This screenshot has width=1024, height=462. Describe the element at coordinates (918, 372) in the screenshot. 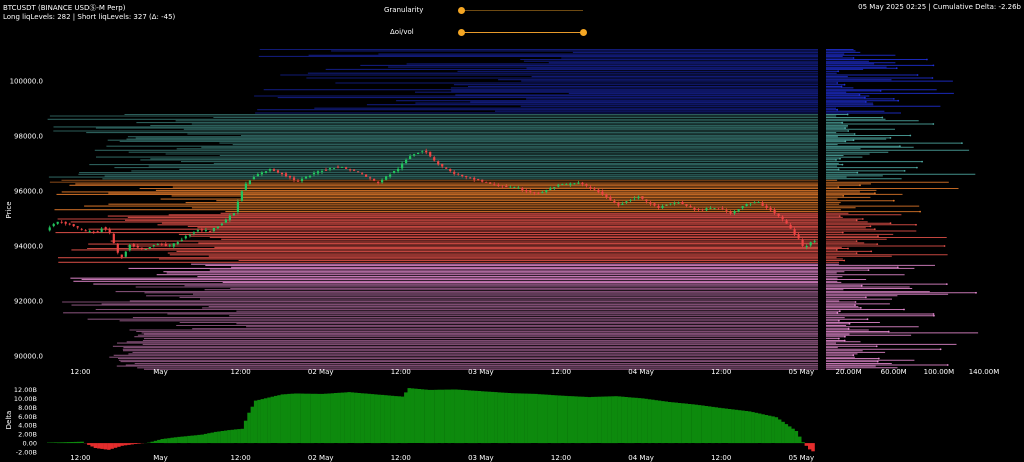

I see `side-histogram-x-axis: 20.00M 60.00M 100.00M 140.00M` at that location.